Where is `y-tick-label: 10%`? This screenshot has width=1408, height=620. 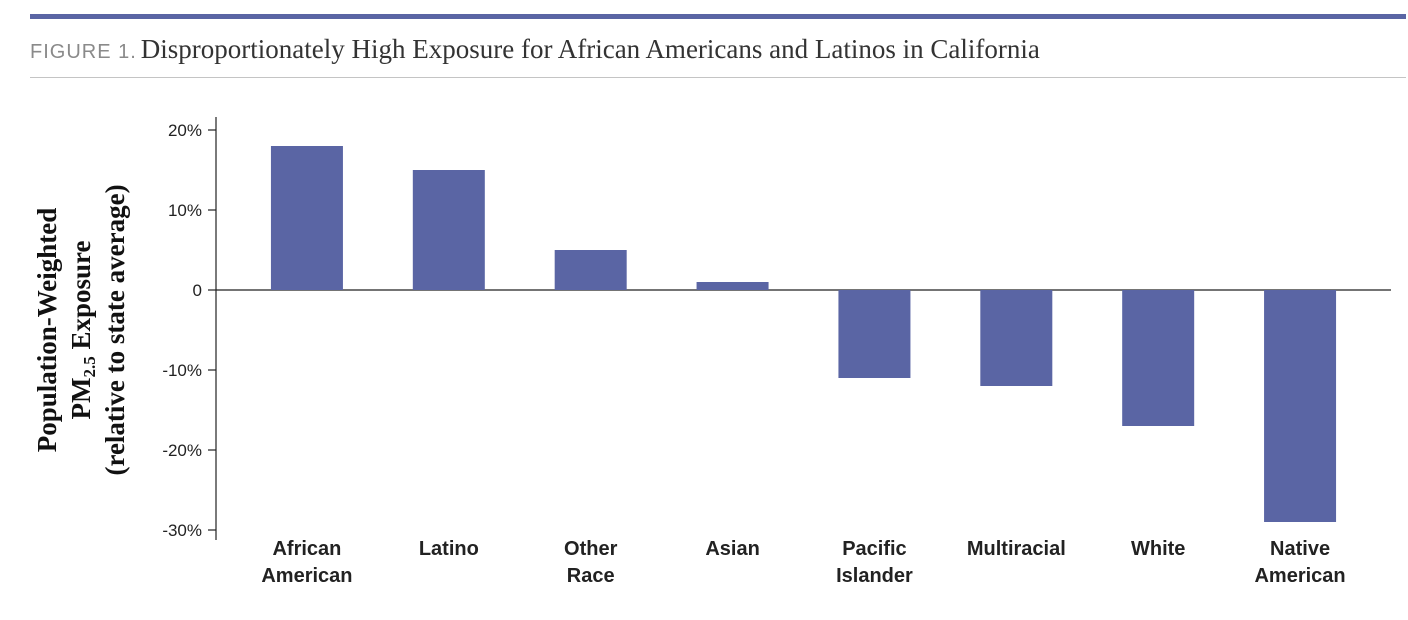 y-tick-label: 10% is located at coordinates (185, 210).